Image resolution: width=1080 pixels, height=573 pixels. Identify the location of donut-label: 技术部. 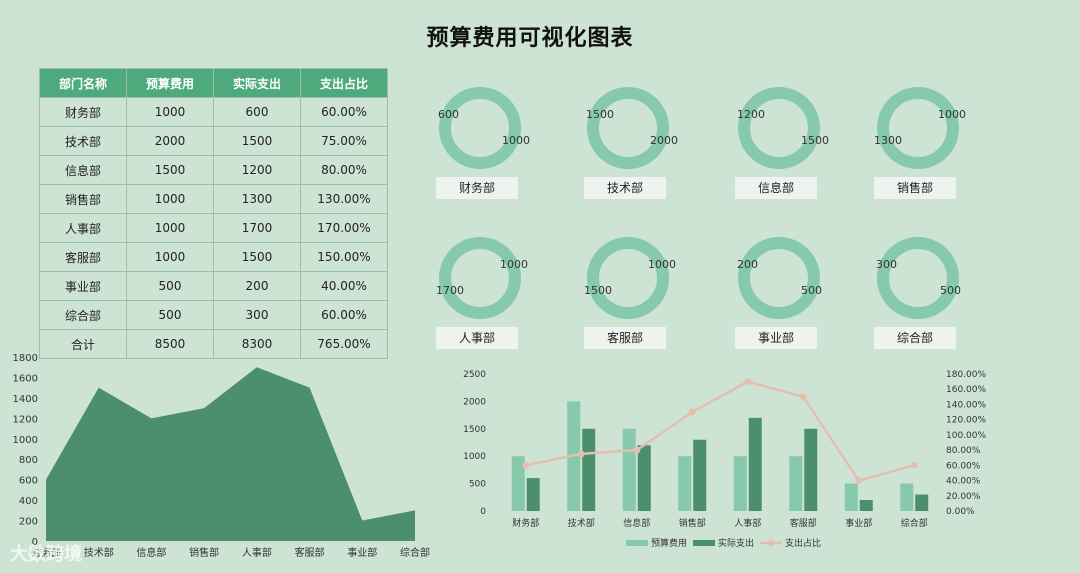
(625, 188).